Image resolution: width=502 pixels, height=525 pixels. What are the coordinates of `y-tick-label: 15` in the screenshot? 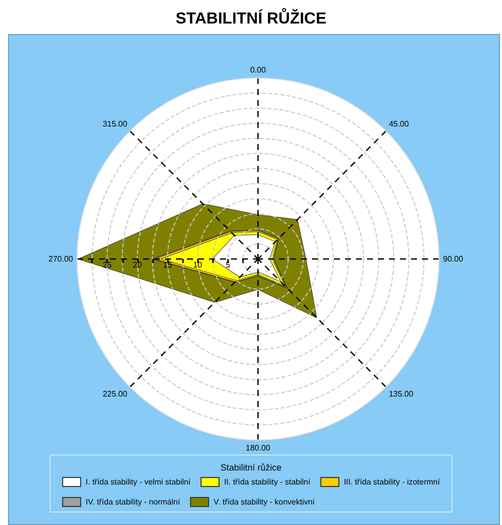 It's located at (167, 265).